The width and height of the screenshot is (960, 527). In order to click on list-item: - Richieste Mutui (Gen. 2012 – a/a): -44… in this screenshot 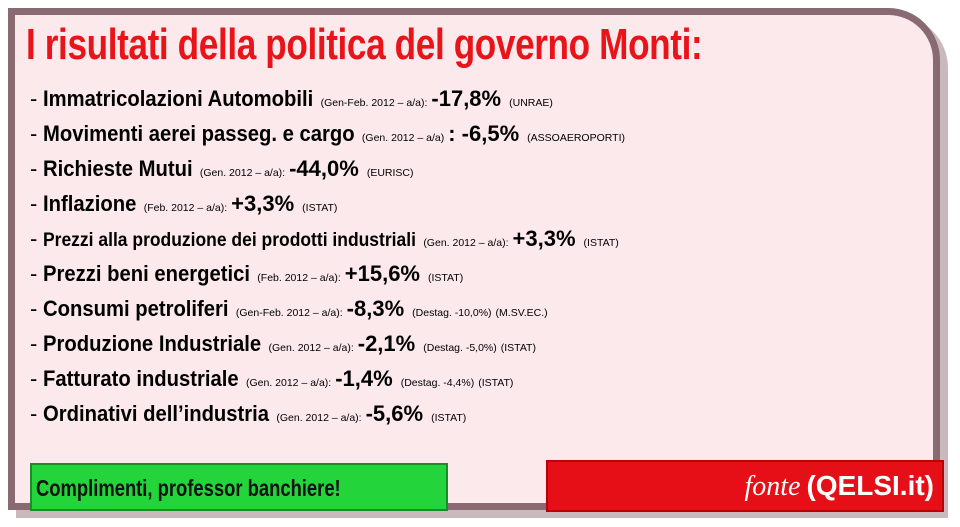, I will do `click(327, 173)`.